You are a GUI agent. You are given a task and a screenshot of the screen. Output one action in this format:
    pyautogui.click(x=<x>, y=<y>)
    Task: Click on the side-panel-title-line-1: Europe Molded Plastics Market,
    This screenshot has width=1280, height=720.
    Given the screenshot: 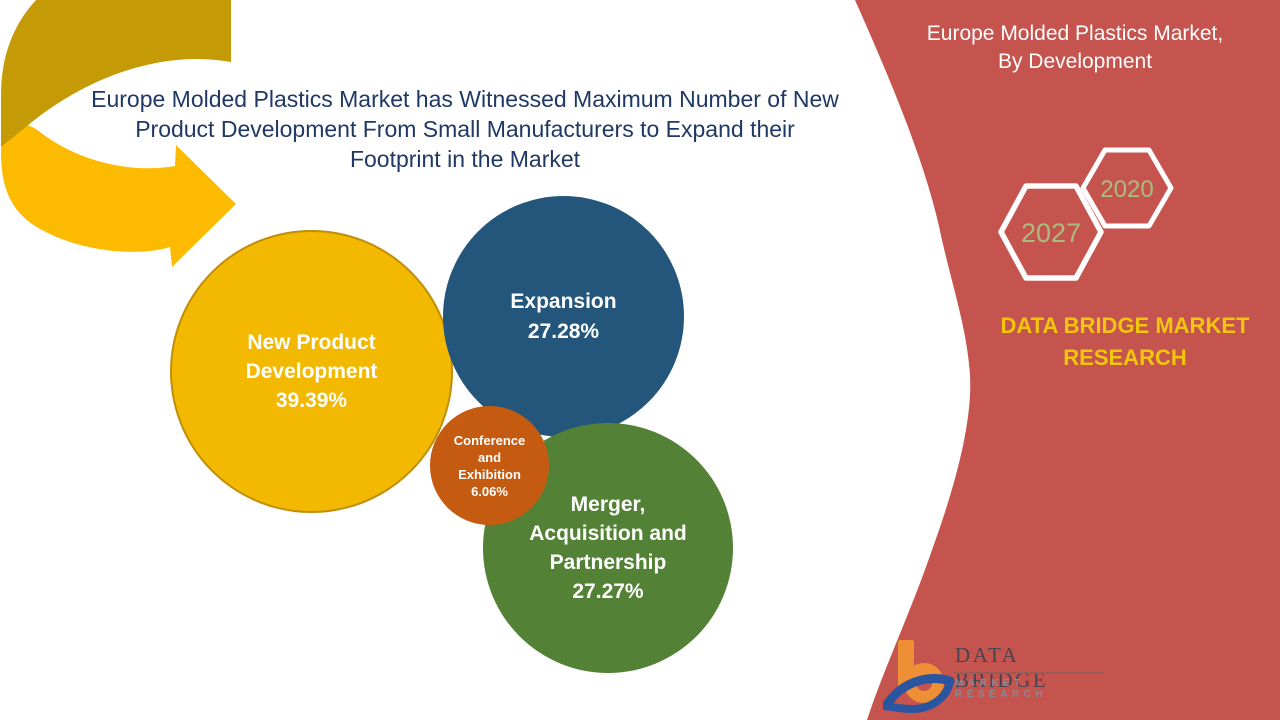 What is the action you would take?
    pyautogui.click(x=1075, y=33)
    